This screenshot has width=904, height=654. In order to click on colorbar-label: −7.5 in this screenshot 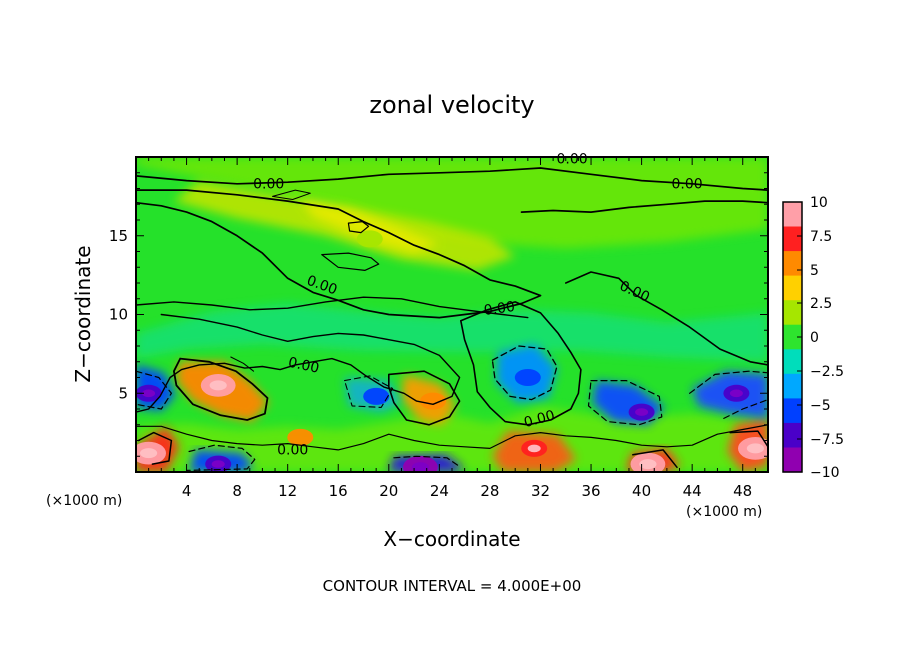, I will do `click(827, 440)`.